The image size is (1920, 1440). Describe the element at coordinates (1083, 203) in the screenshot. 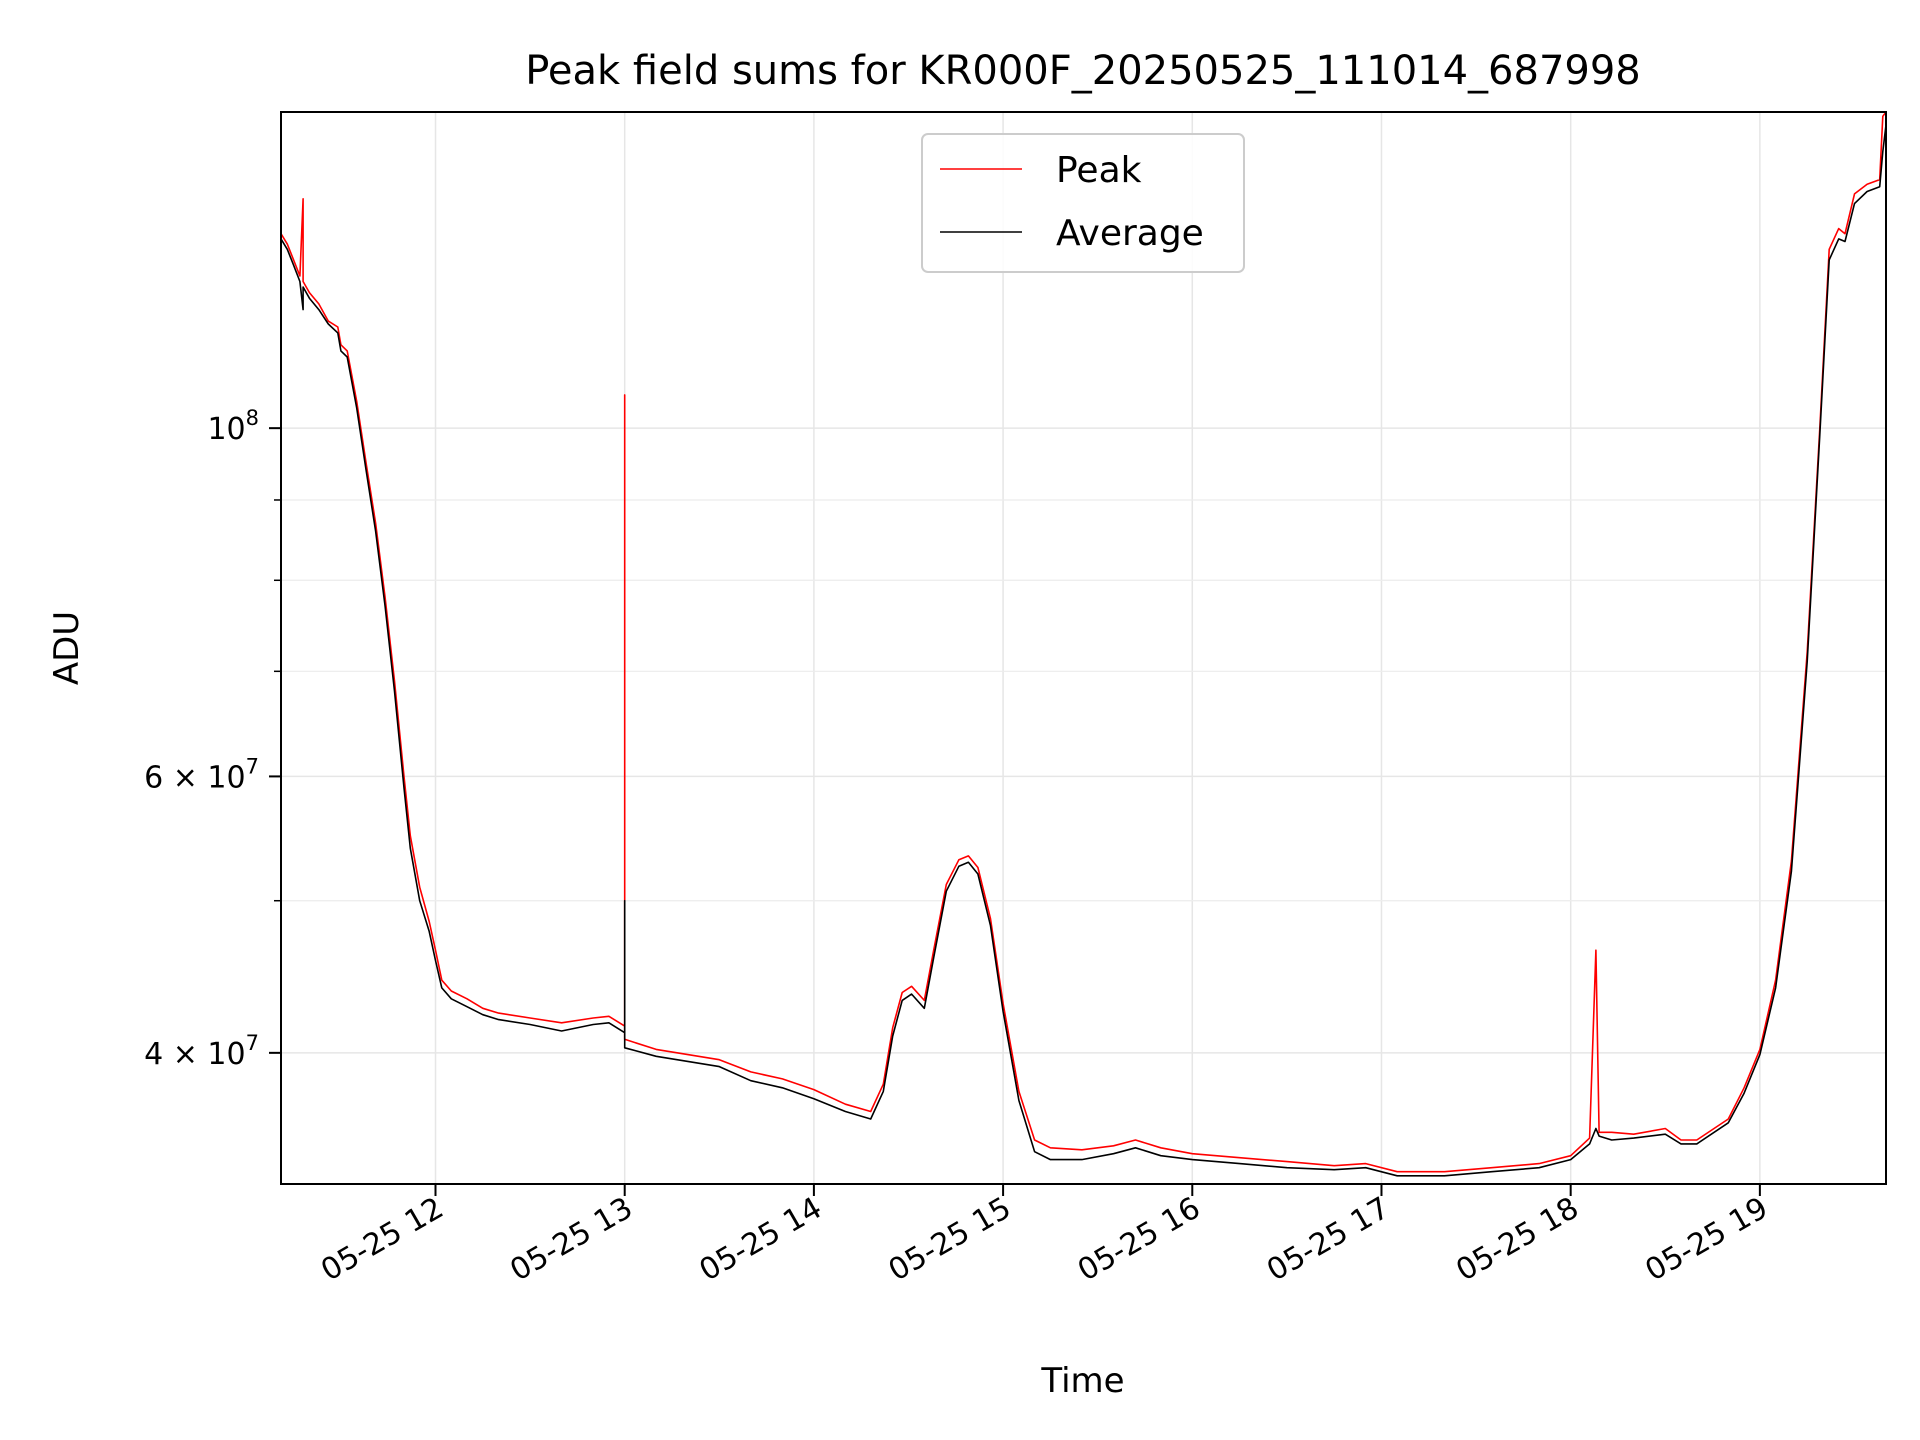

I see `legend: Peak Average` at that location.